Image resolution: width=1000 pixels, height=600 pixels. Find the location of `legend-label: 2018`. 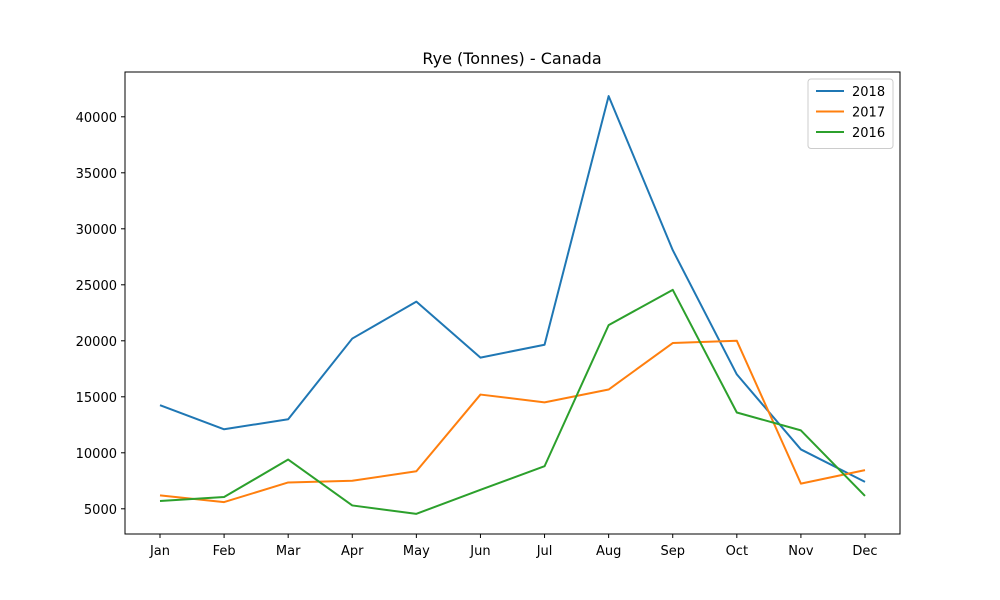

legend-label: 2018 is located at coordinates (868, 92).